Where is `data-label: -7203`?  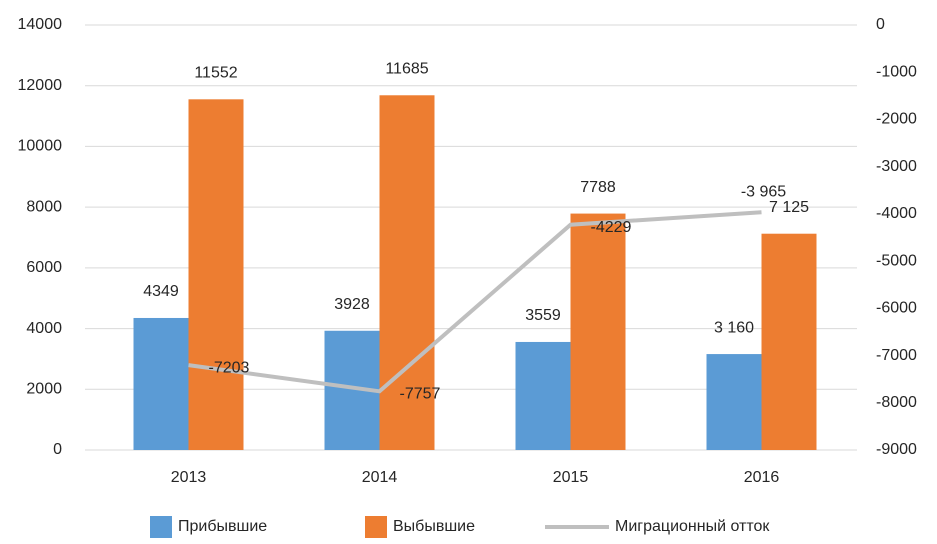
data-label: -7203 is located at coordinates (229, 367).